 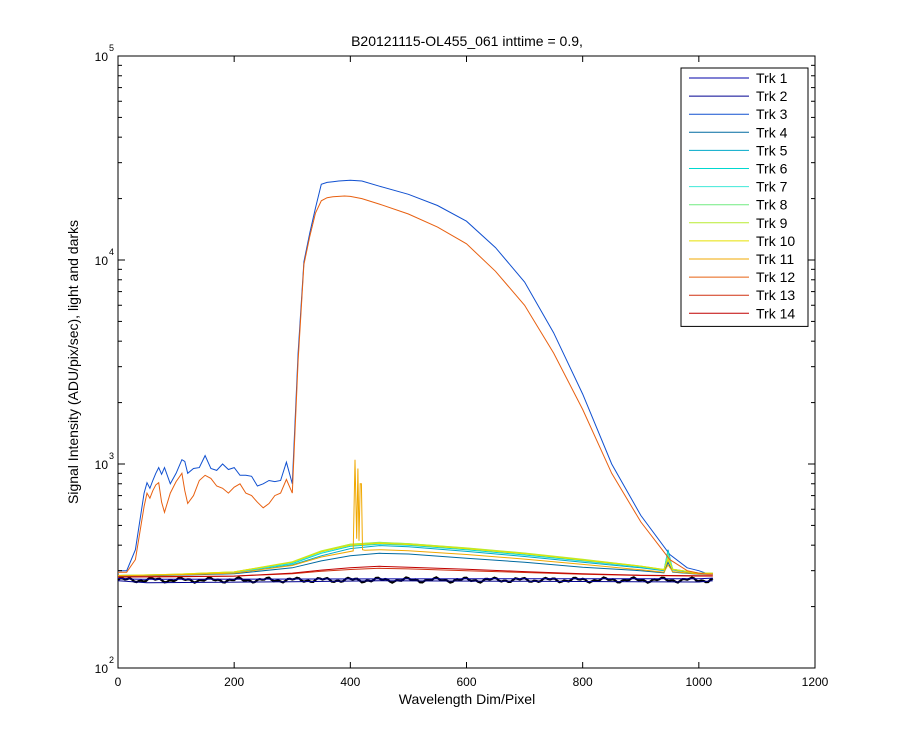 What do you see at coordinates (583, 682) in the screenshot?
I see `x-tick-label: 800` at bounding box center [583, 682].